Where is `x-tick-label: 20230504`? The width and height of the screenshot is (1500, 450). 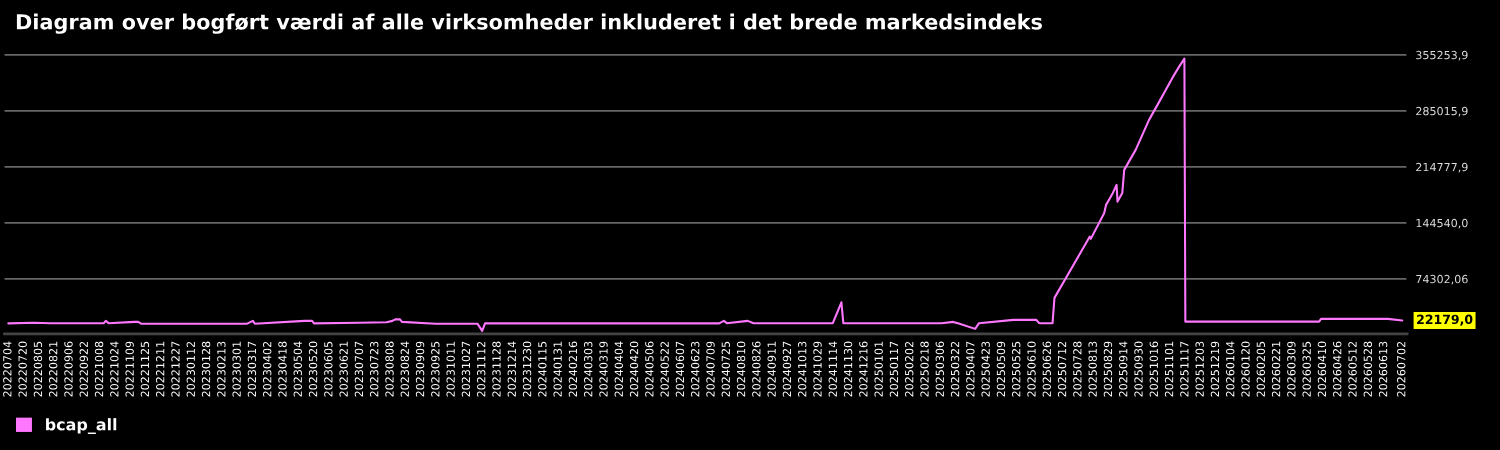
x-tick-label: 20230504 is located at coordinates (297, 369).